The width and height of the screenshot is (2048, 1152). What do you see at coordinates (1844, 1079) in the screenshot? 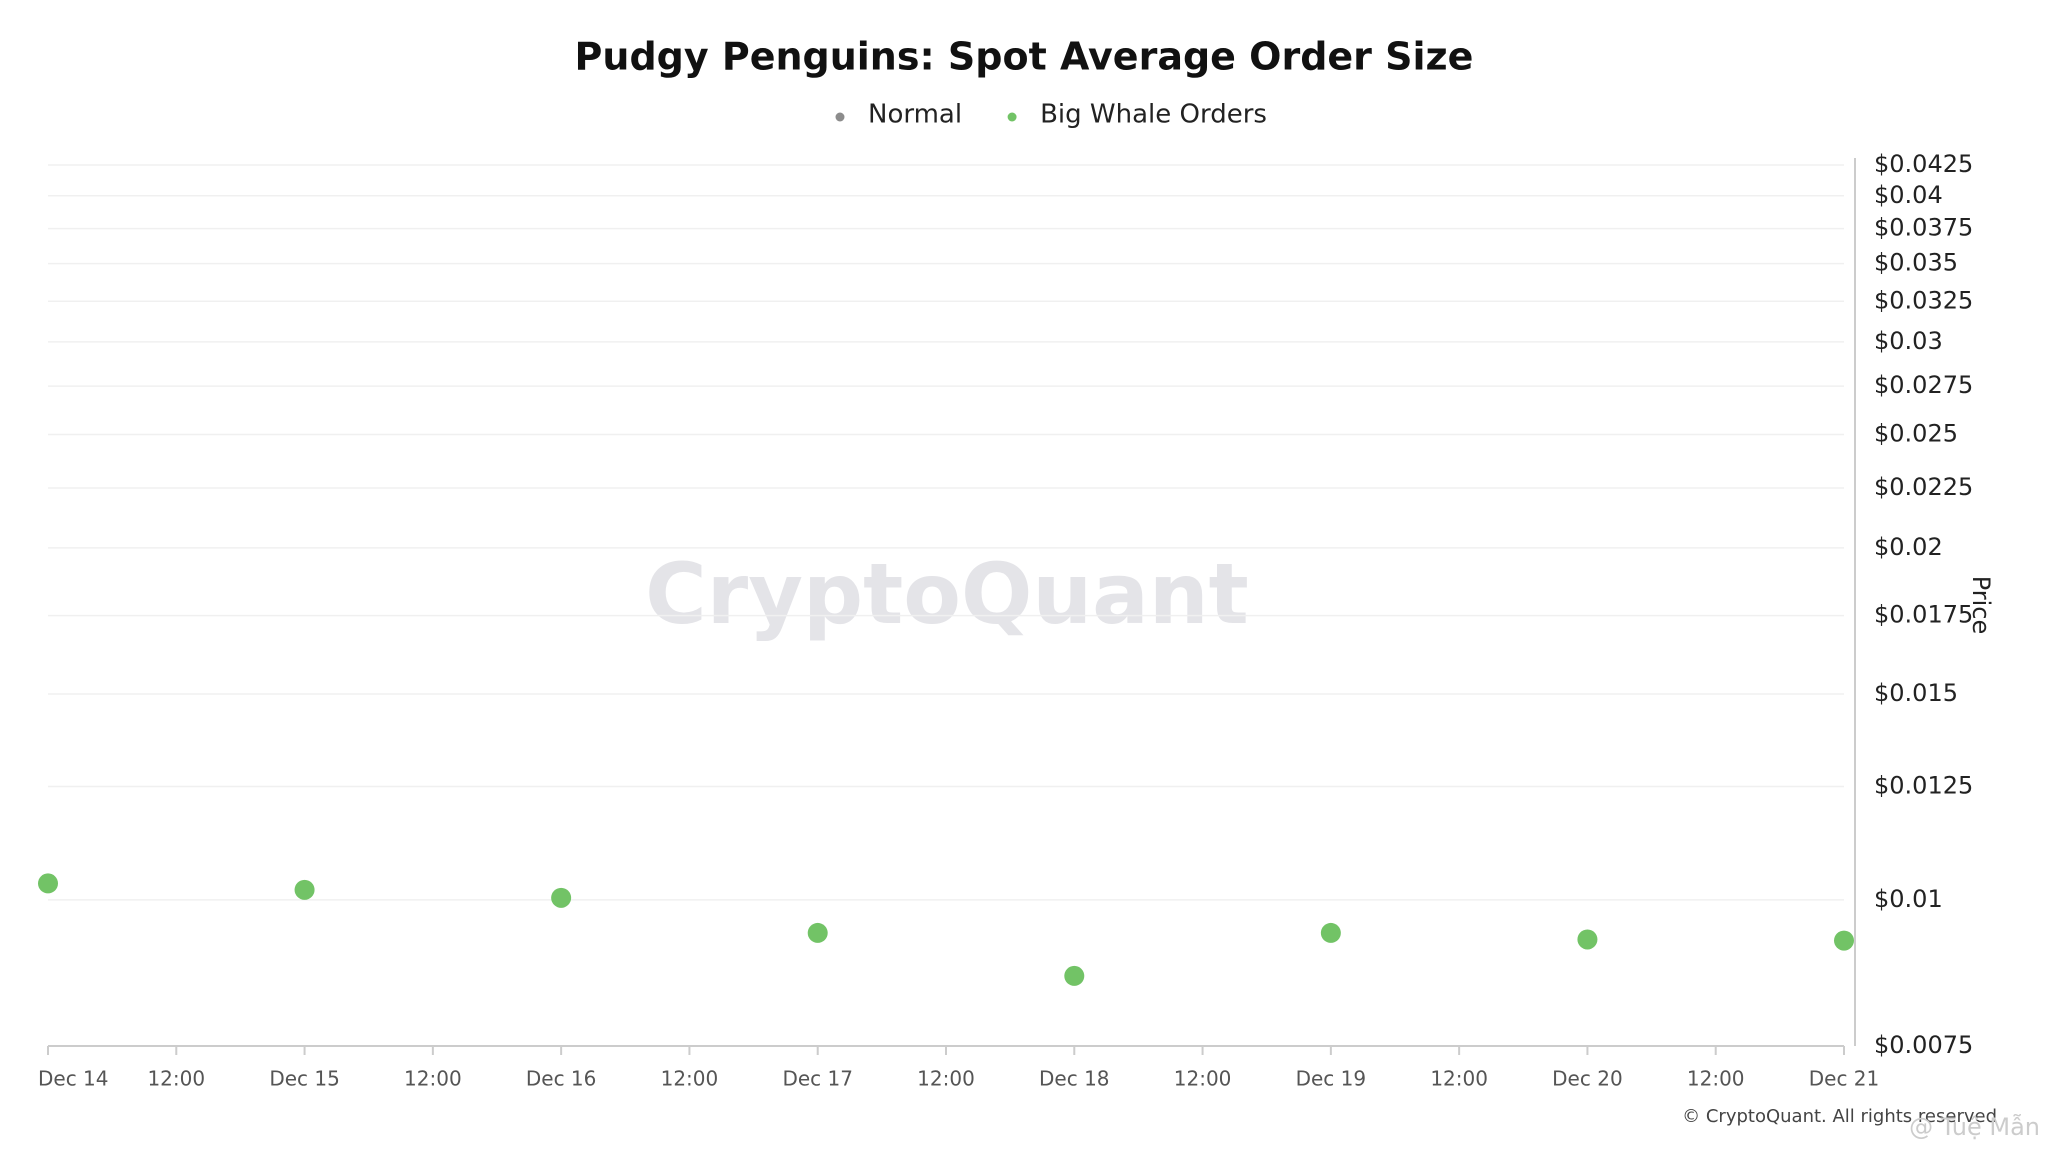
I see `x-tick-label: Dec 21` at bounding box center [1844, 1079].